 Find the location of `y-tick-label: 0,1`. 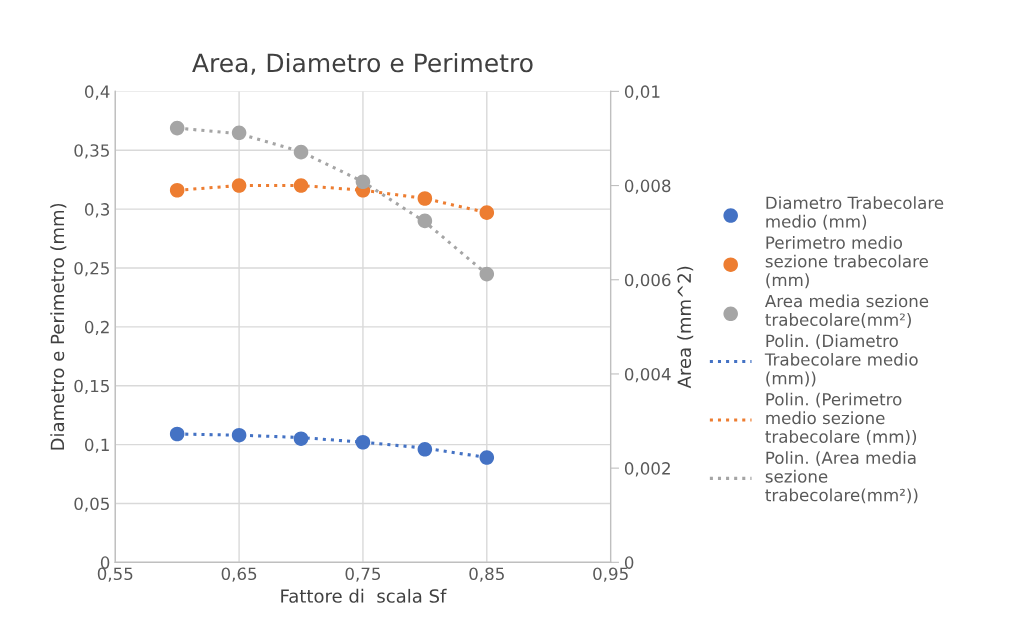

y-tick-label: 0,1 is located at coordinates (96, 445).